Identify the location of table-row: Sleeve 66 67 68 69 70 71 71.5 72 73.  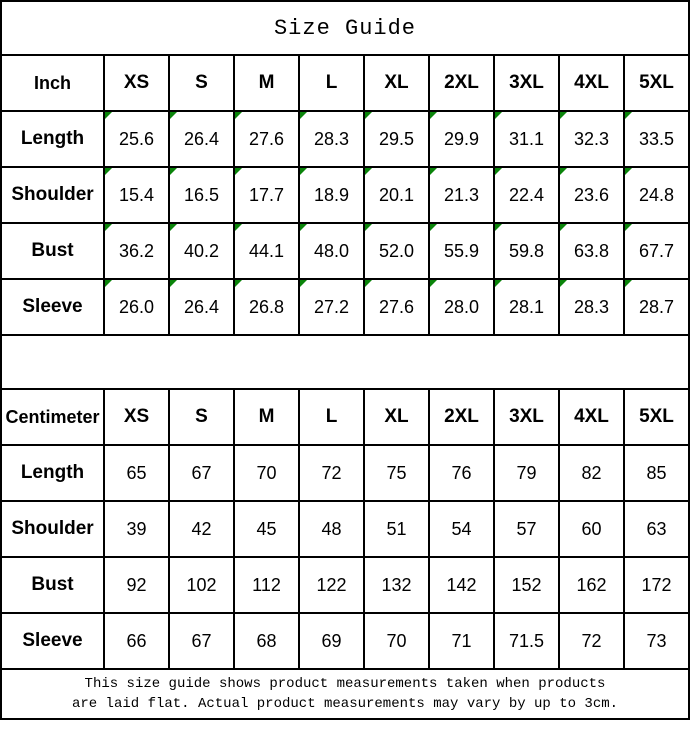
(345, 641).